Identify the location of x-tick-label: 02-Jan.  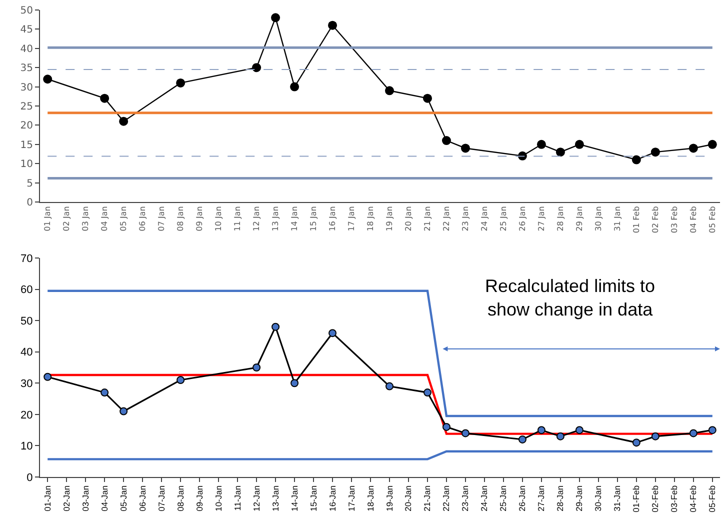
(66, 498).